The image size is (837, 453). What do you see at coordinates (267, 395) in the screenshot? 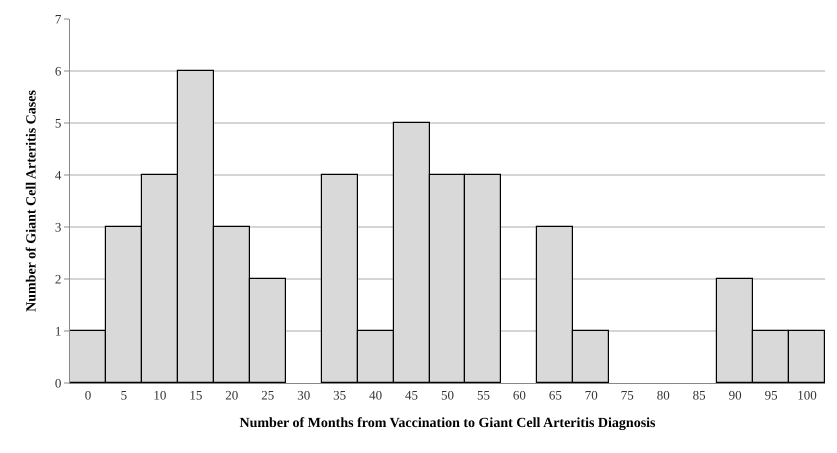
I see `x-tick-label: 25` at bounding box center [267, 395].